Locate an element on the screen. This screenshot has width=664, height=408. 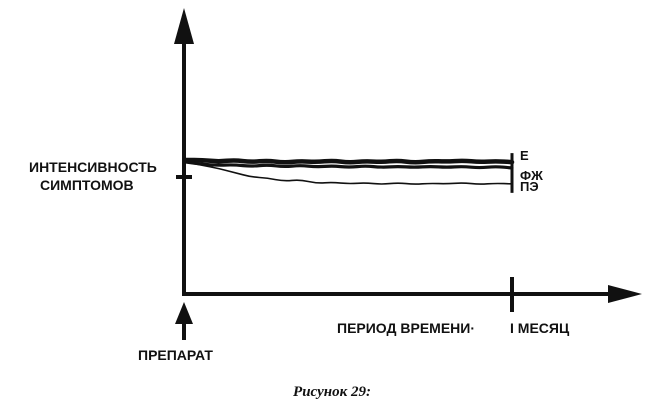
series-label-3: ПЭ is located at coordinates (529, 186).